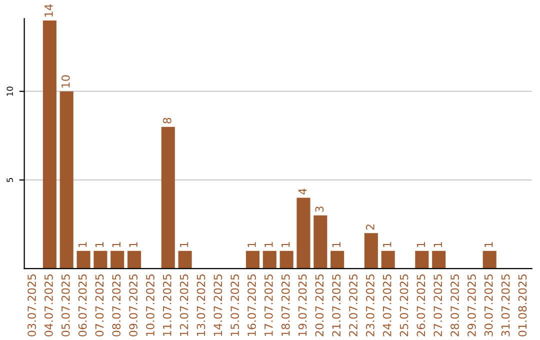  Describe the element at coordinates (319, 209) in the screenshot. I see `data-label: 3` at that location.